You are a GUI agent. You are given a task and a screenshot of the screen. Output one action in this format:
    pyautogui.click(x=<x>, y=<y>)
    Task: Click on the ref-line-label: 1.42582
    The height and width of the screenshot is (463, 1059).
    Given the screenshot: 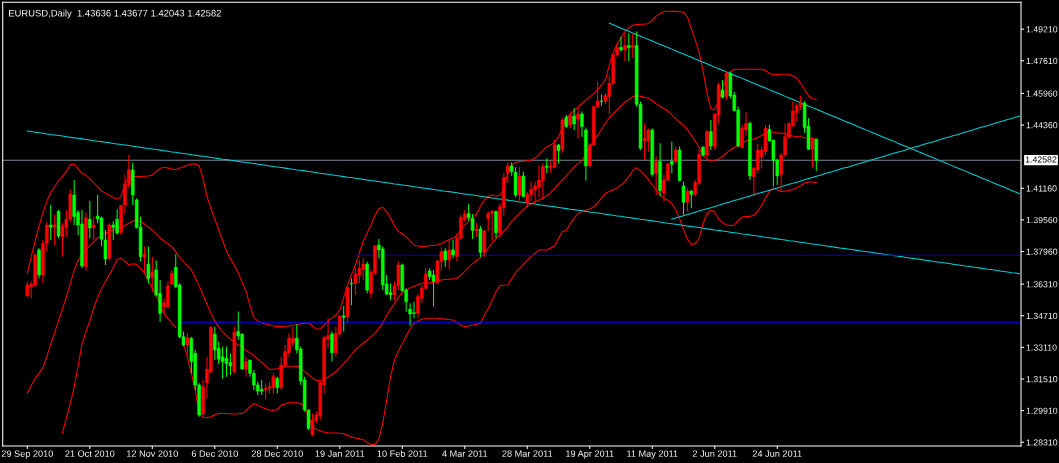 What is the action you would take?
    pyautogui.click(x=1041, y=159)
    